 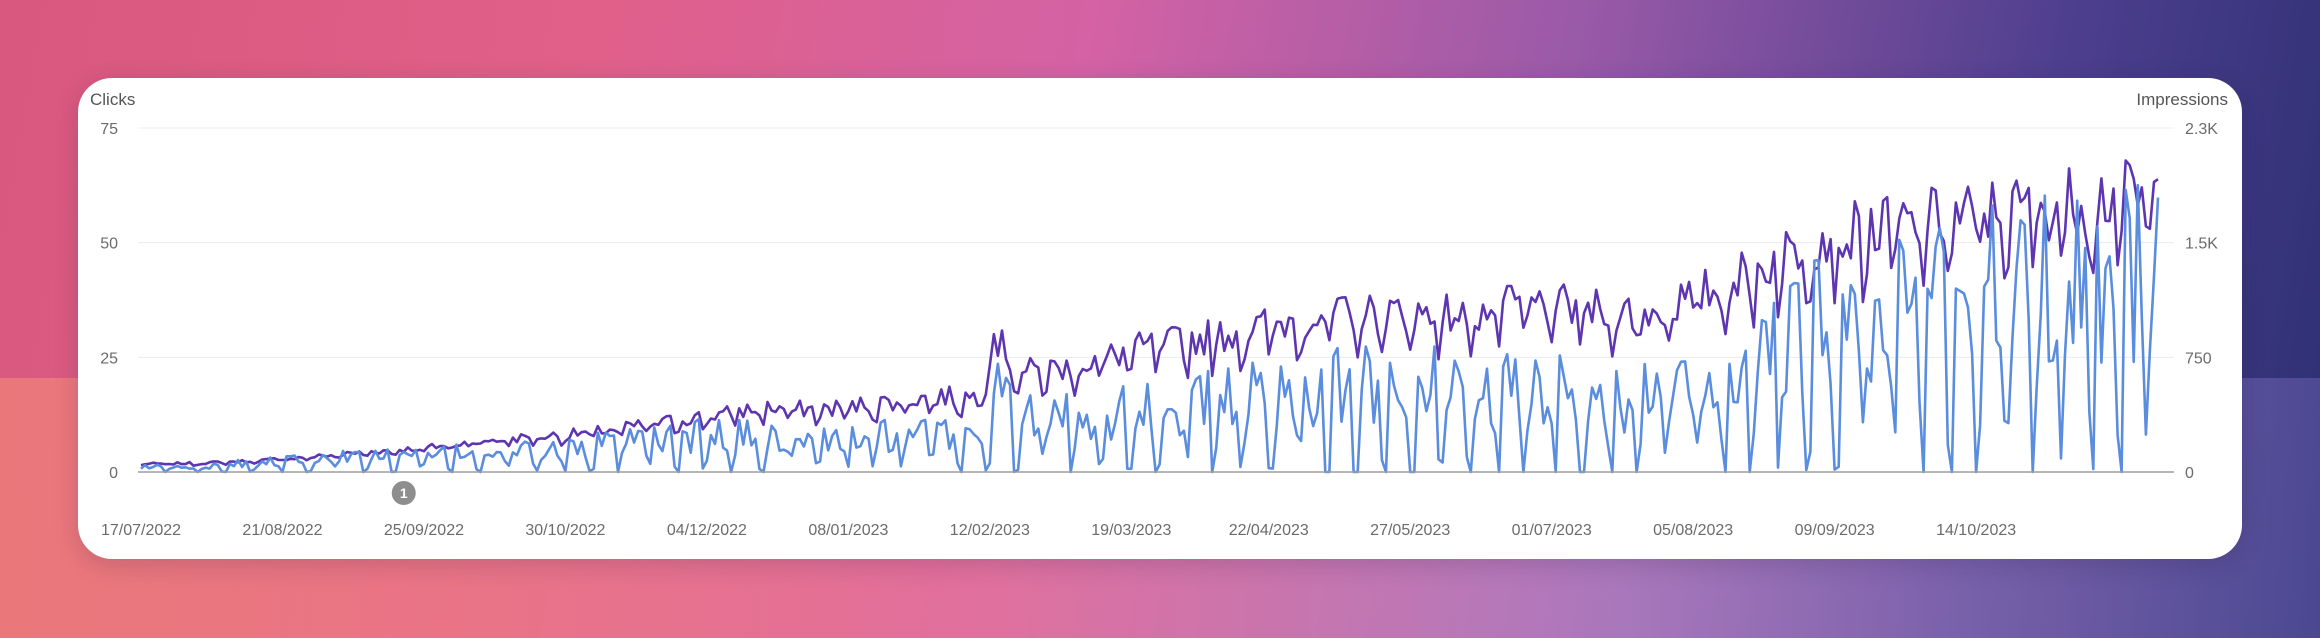 What do you see at coordinates (990, 530) in the screenshot?
I see `x-tick-label: 12/02/2023` at bounding box center [990, 530].